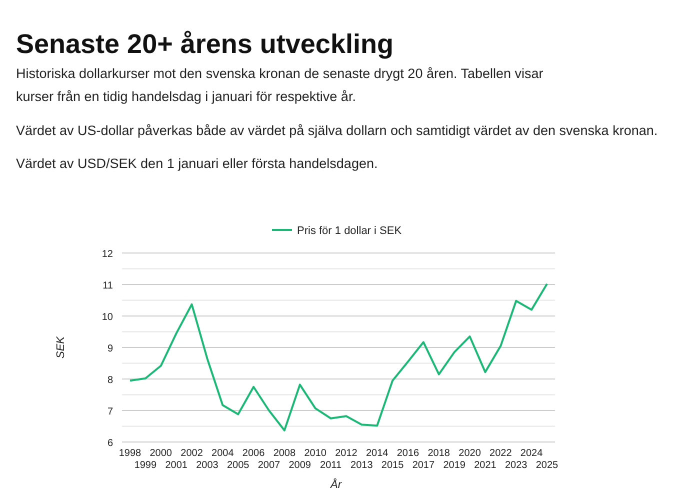 The height and width of the screenshot is (500, 676). Describe the element at coordinates (61, 347) in the screenshot. I see `y-axis-title: SEK` at that location.